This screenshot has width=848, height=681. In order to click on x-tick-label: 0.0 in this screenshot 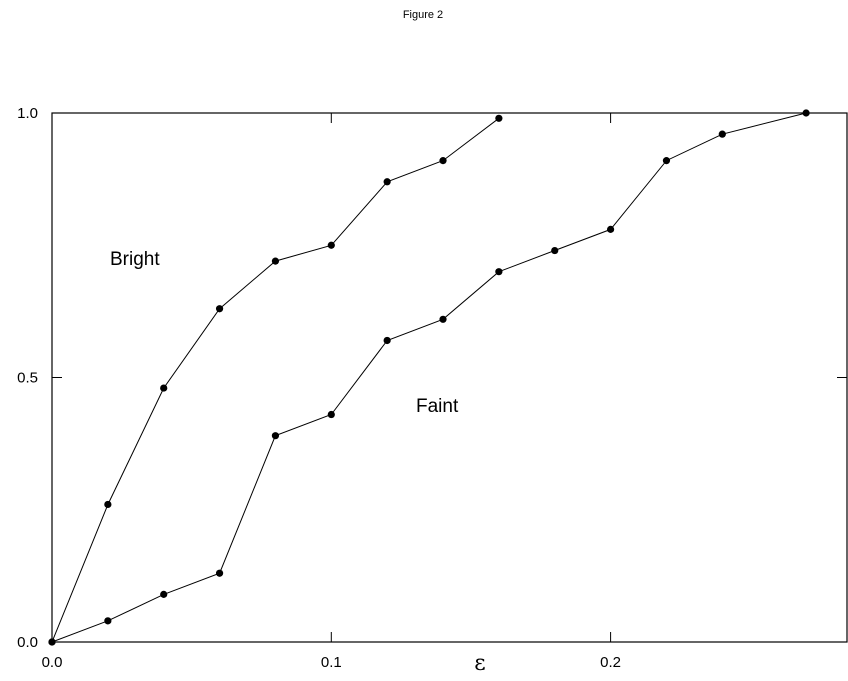, I will do `click(52, 662)`.